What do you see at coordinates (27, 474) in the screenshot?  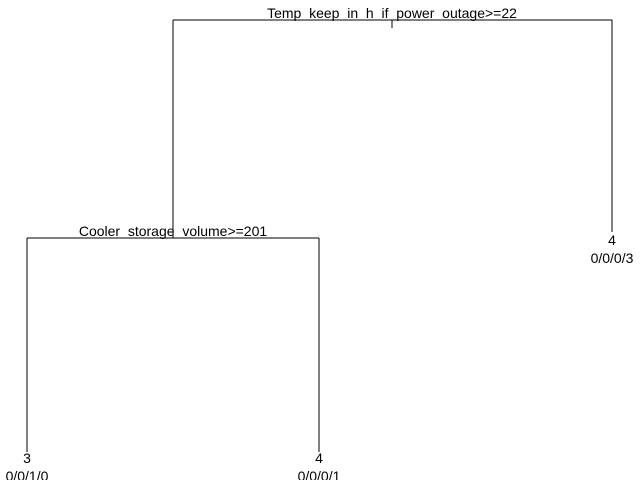 I see `leaf-1-counts: 0/0/1/0` at bounding box center [27, 474].